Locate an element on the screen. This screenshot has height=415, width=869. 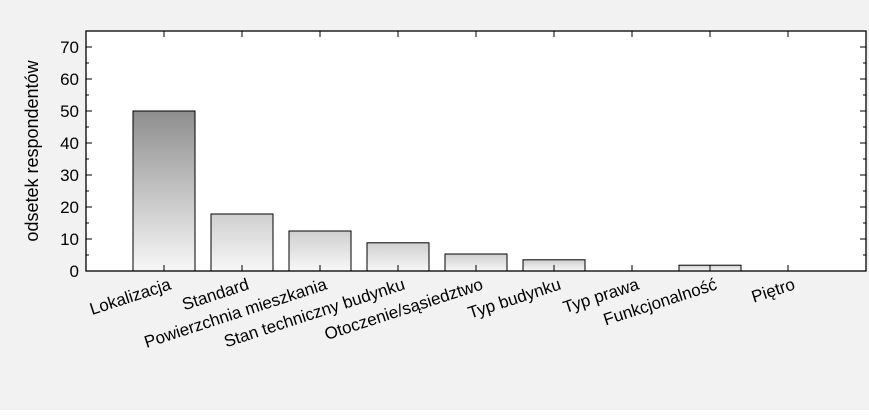
y-tick-label: 20 is located at coordinates (69, 207).